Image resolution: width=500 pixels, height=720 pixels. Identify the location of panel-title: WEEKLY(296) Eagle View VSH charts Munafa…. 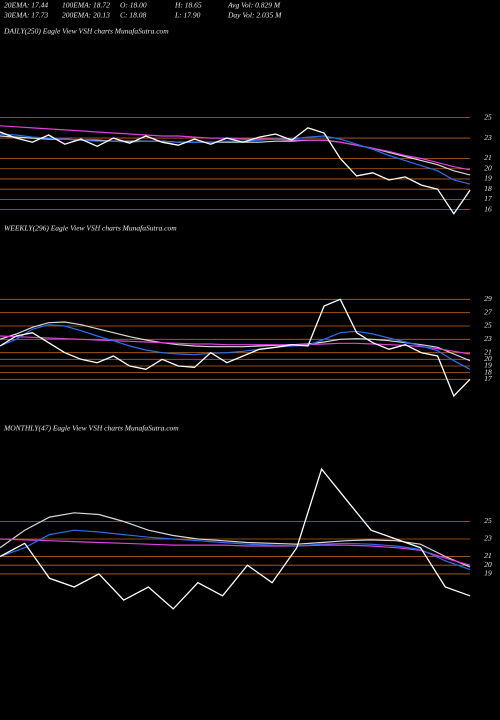
(90, 228).